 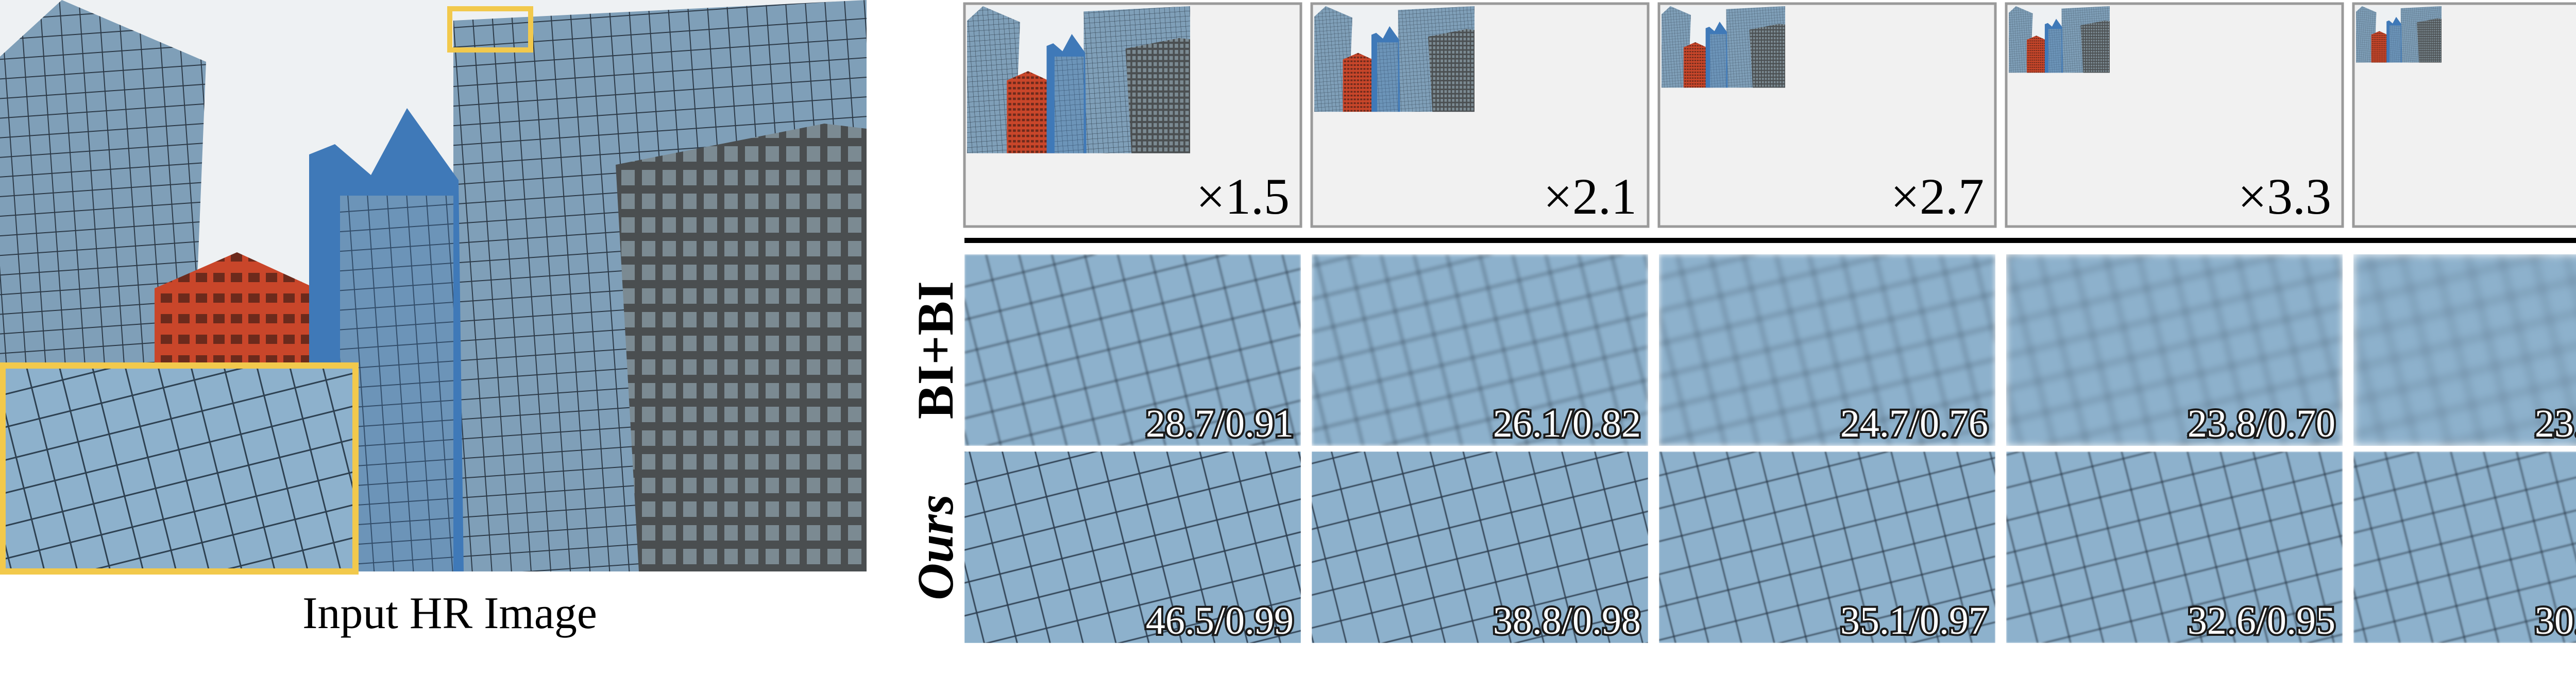 I want to click on scale-label: ×1.5, so click(x=1243, y=197).